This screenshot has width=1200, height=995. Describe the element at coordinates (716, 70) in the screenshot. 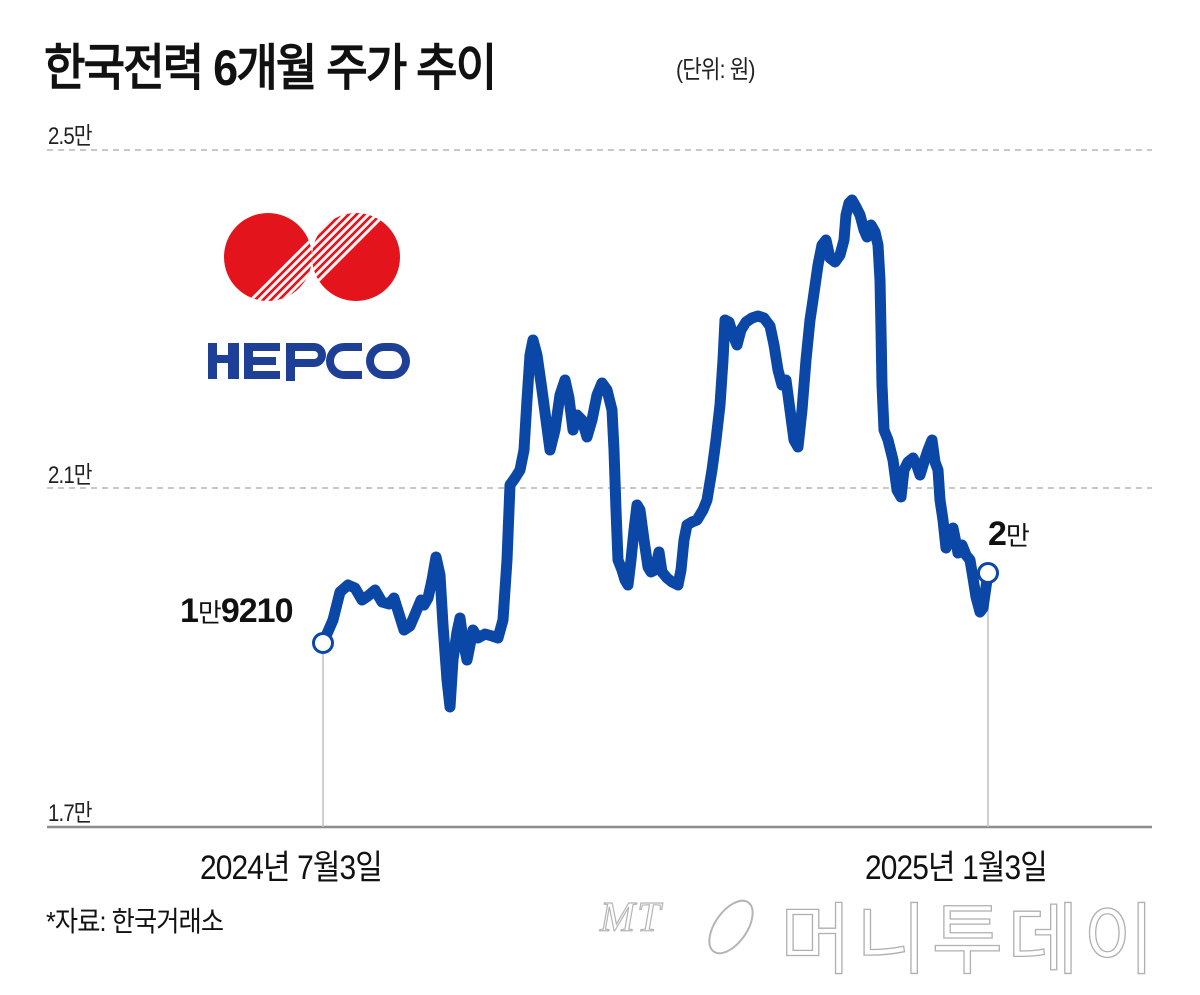

I see `unit-label: (단위: 원)` at that location.